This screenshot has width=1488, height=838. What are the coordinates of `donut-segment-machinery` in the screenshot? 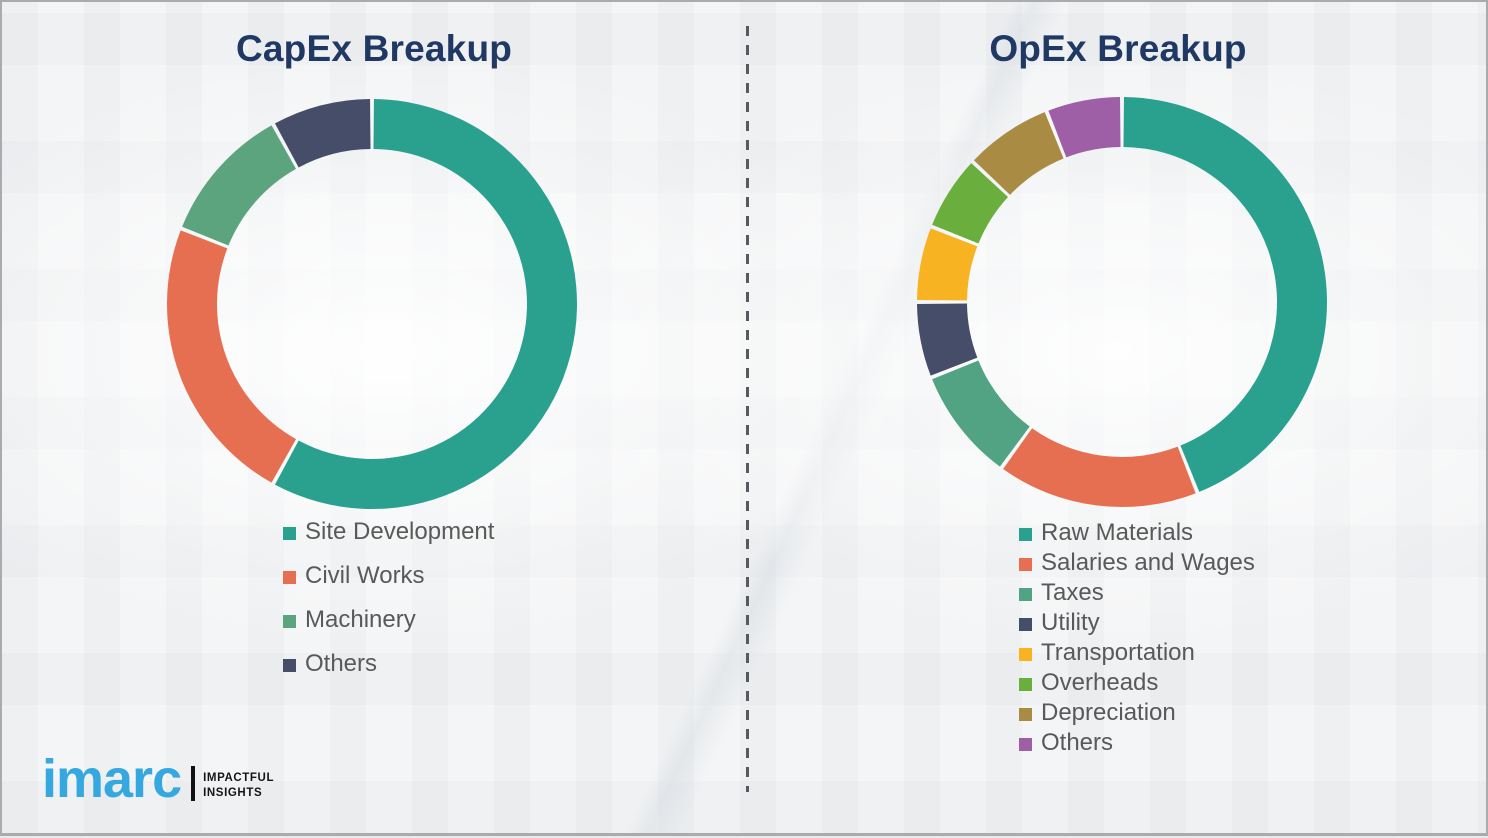 It's located at (239, 185).